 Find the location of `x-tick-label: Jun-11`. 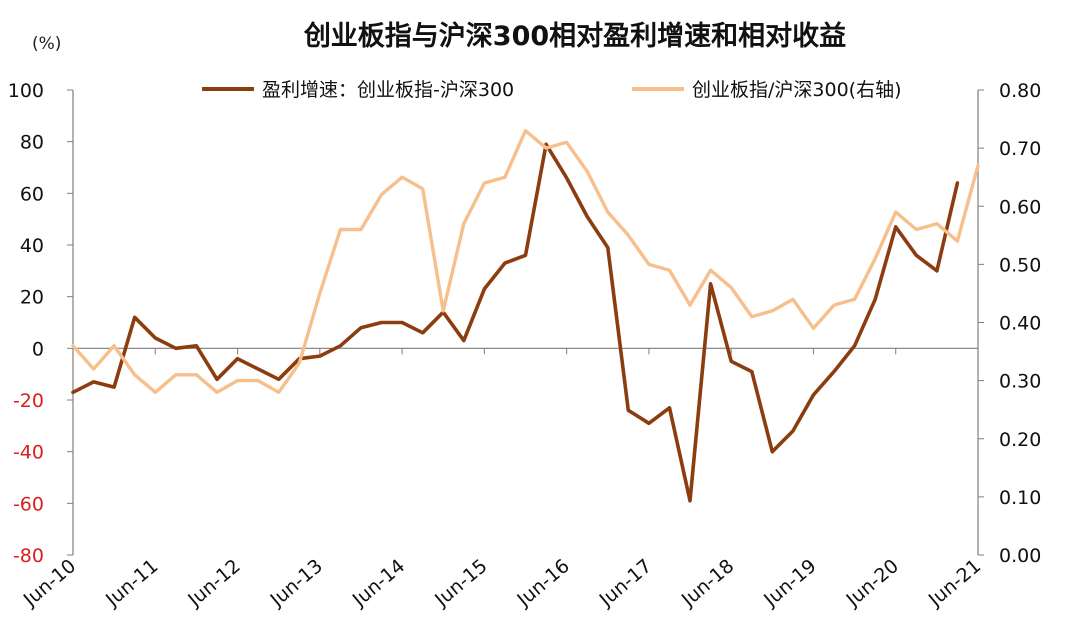

x-tick-label: Jun-11 is located at coordinates (131, 583).